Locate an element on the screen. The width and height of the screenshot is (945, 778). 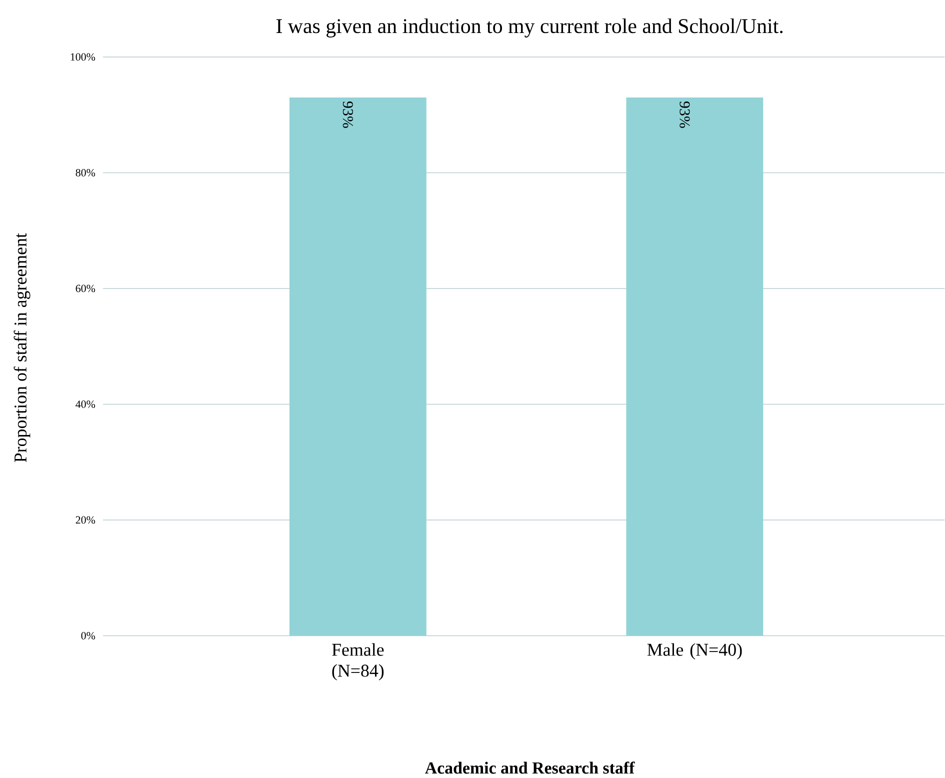
y-tick-label: 20% is located at coordinates (86, 520).